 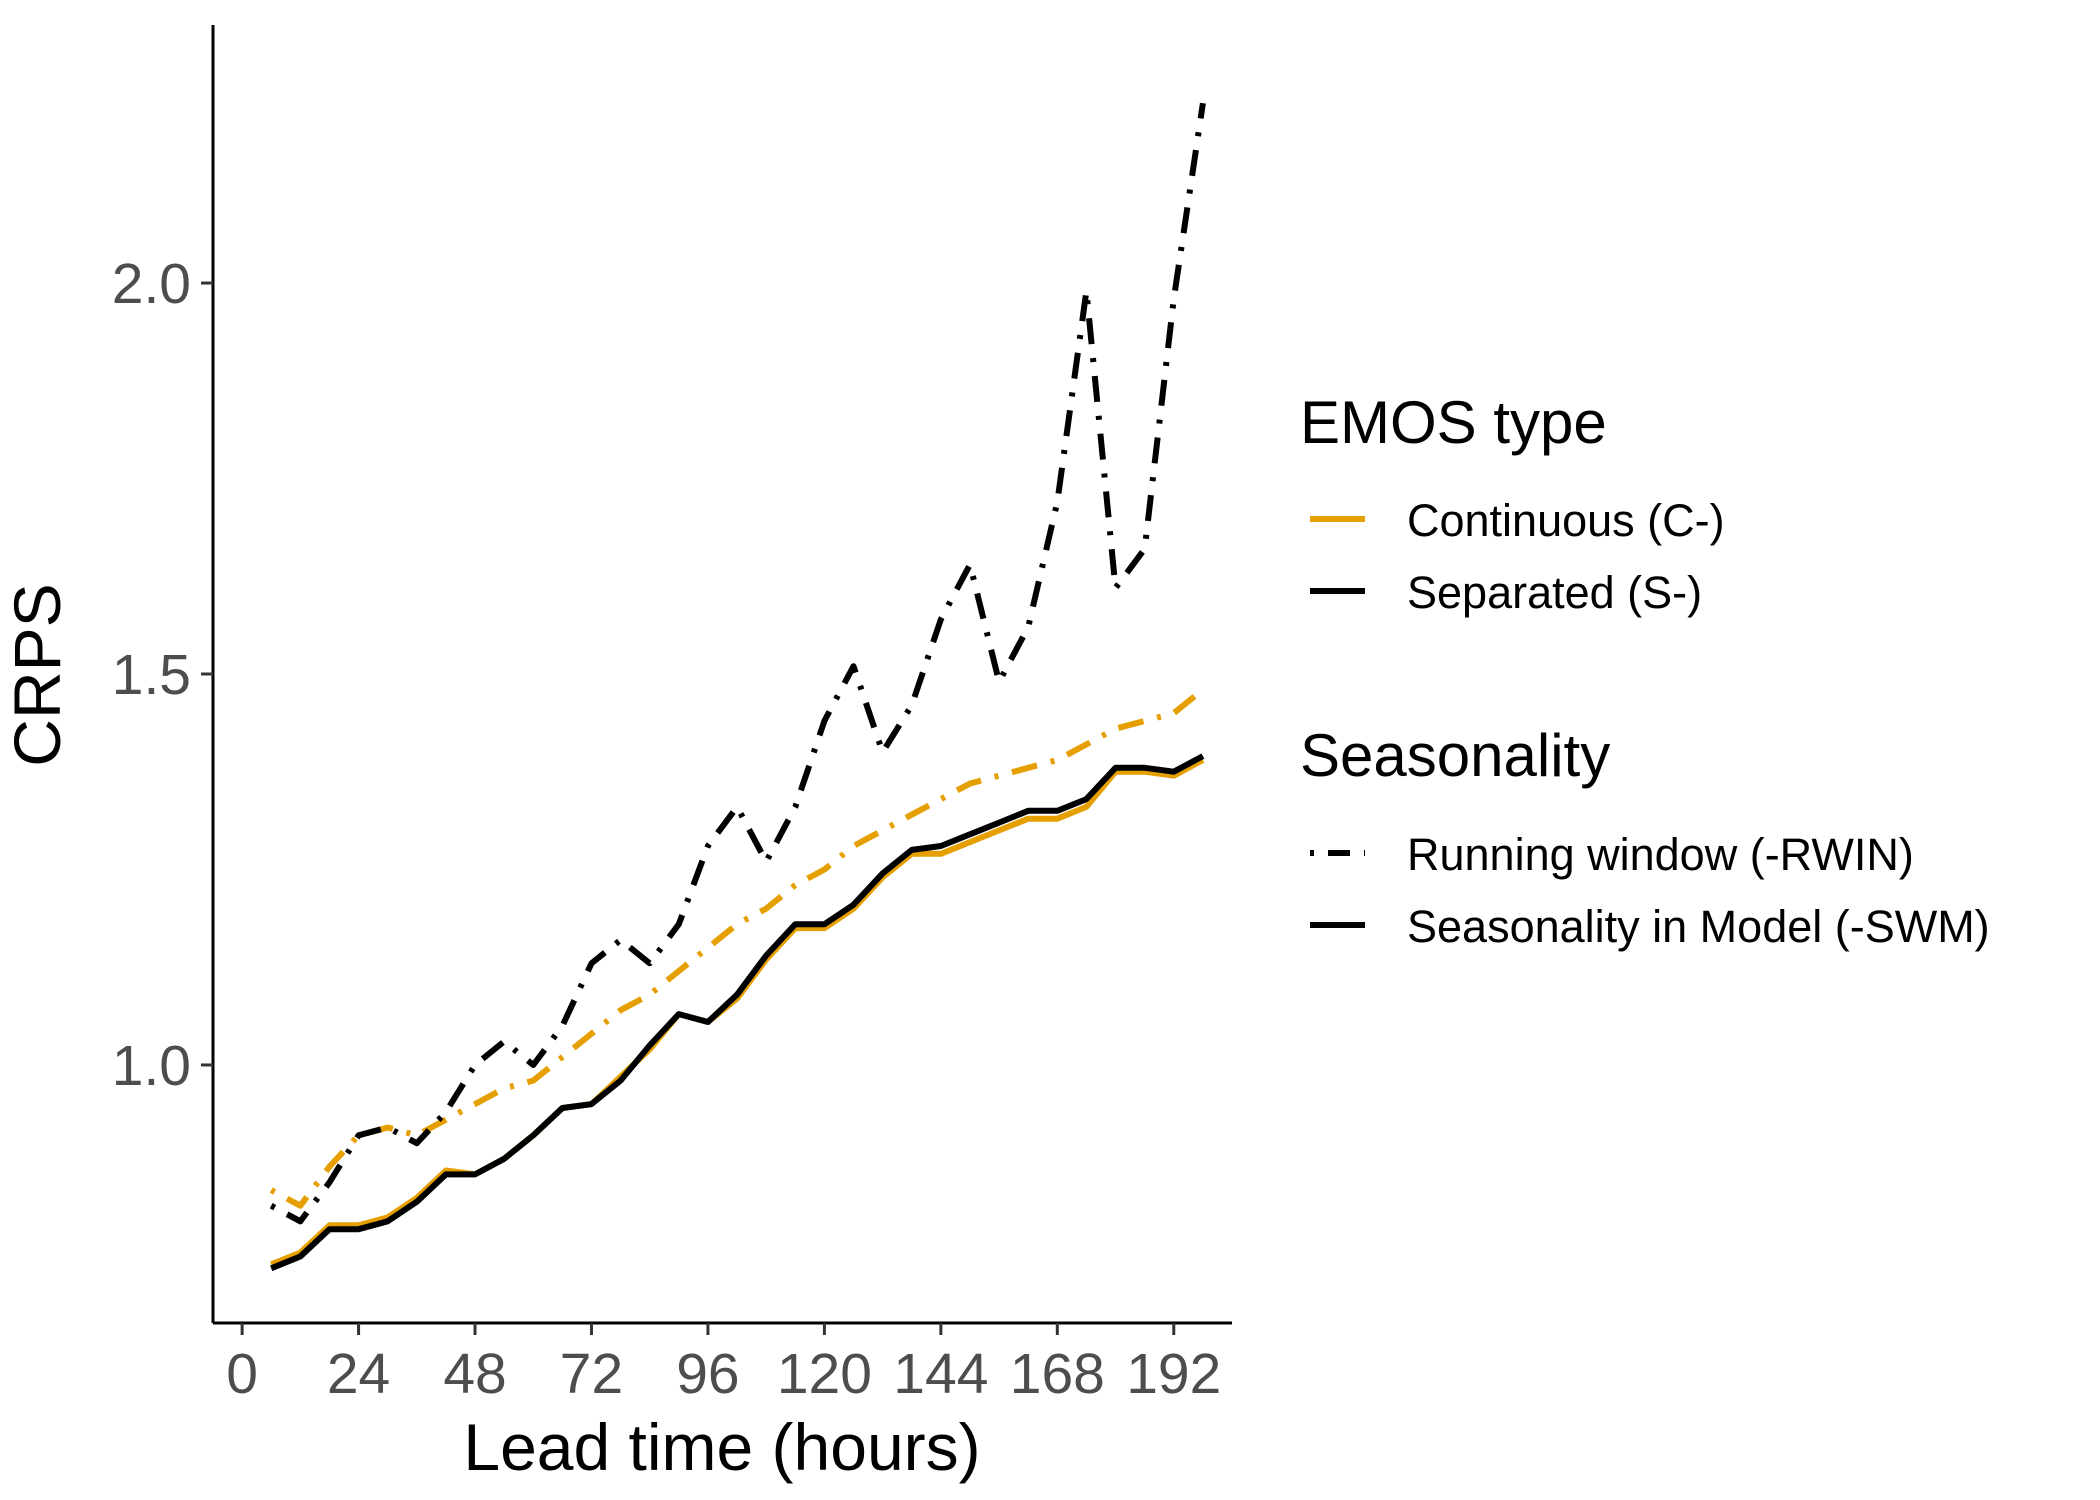 I want to click on x-tick-label: 24, so click(x=358, y=1374).